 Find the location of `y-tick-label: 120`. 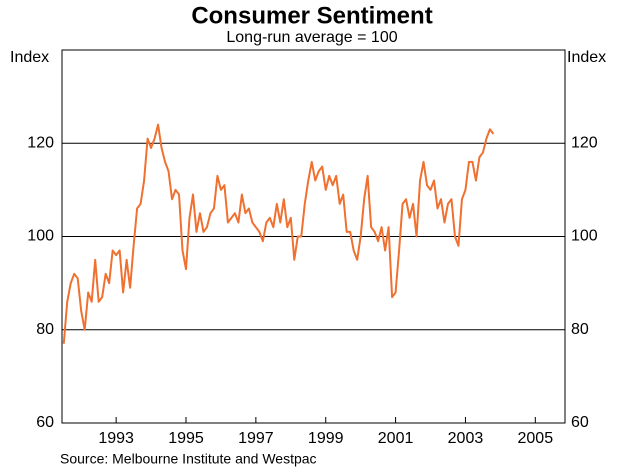

y-tick-label: 120 is located at coordinates (40, 142).